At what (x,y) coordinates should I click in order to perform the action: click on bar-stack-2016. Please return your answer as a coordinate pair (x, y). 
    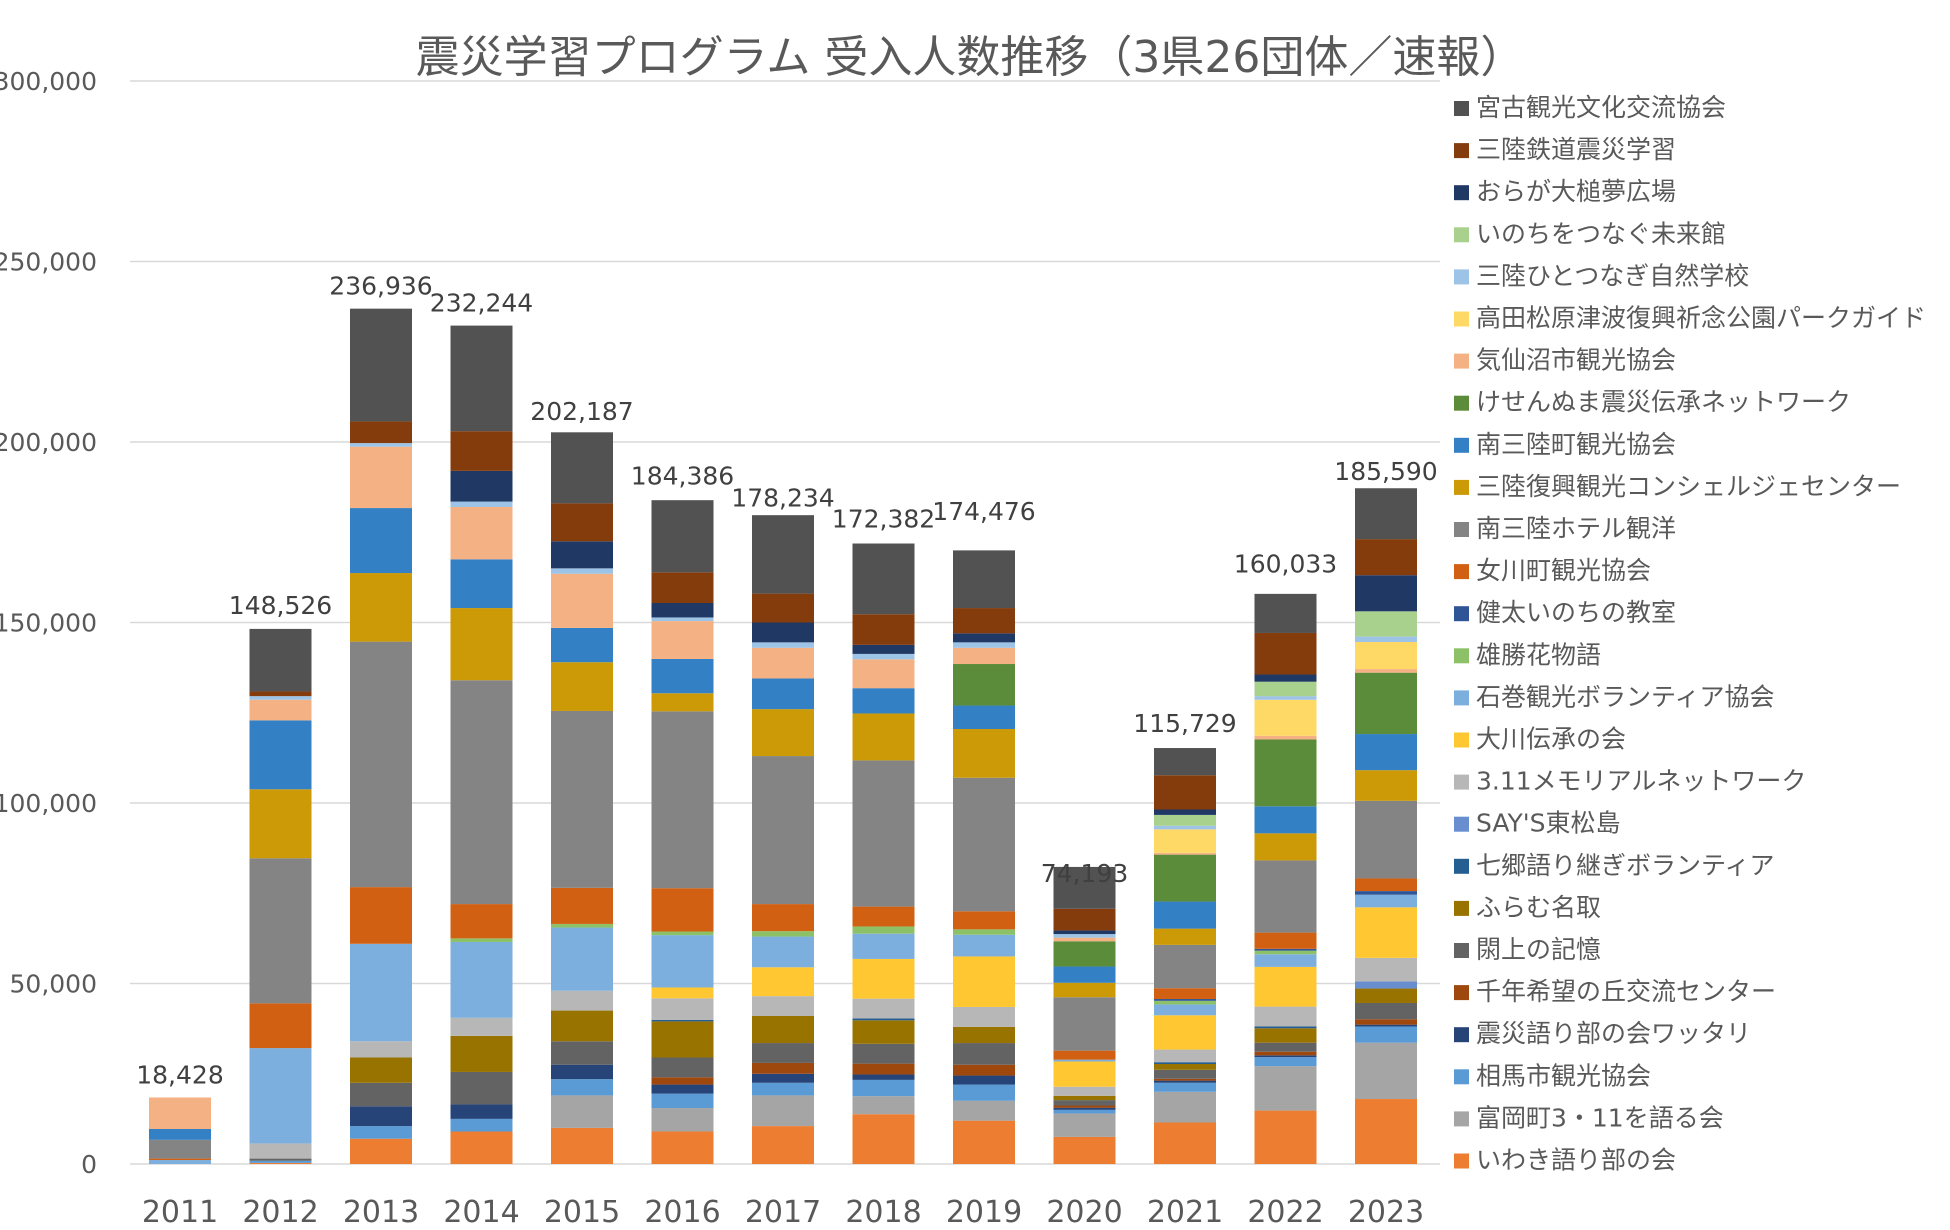
    Looking at the image, I should click on (682, 832).